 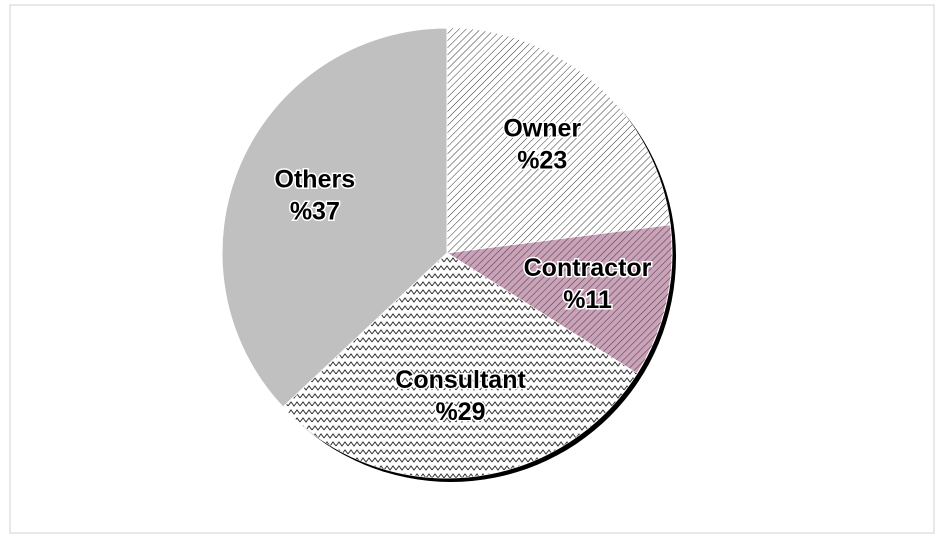 What do you see at coordinates (315, 211) in the screenshot?
I see `value-label: %37` at bounding box center [315, 211].